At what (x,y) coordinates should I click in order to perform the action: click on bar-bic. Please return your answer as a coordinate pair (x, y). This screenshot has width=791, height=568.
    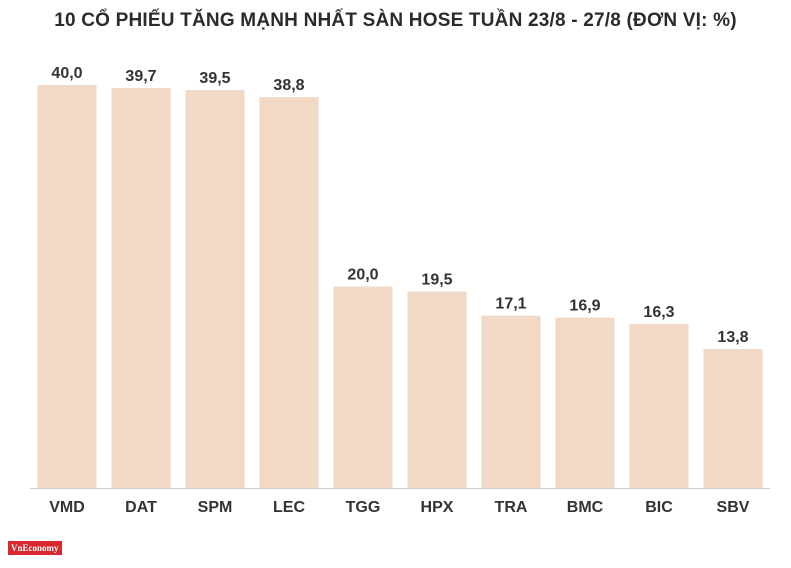
    Looking at the image, I should click on (659, 405).